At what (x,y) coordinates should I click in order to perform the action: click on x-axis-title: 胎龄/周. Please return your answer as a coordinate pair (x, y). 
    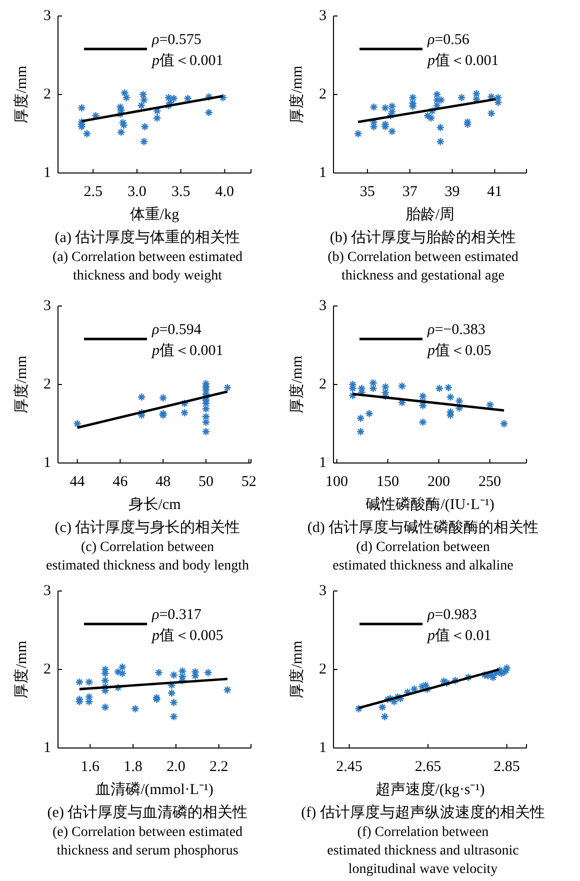
    Looking at the image, I should click on (430, 214).